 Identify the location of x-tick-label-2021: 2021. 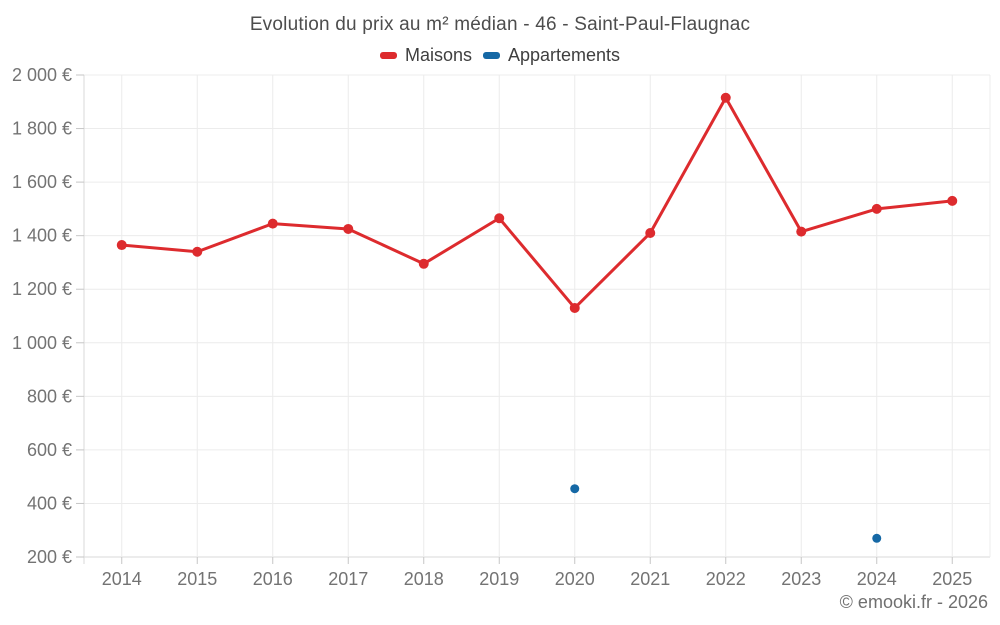
(650, 579).